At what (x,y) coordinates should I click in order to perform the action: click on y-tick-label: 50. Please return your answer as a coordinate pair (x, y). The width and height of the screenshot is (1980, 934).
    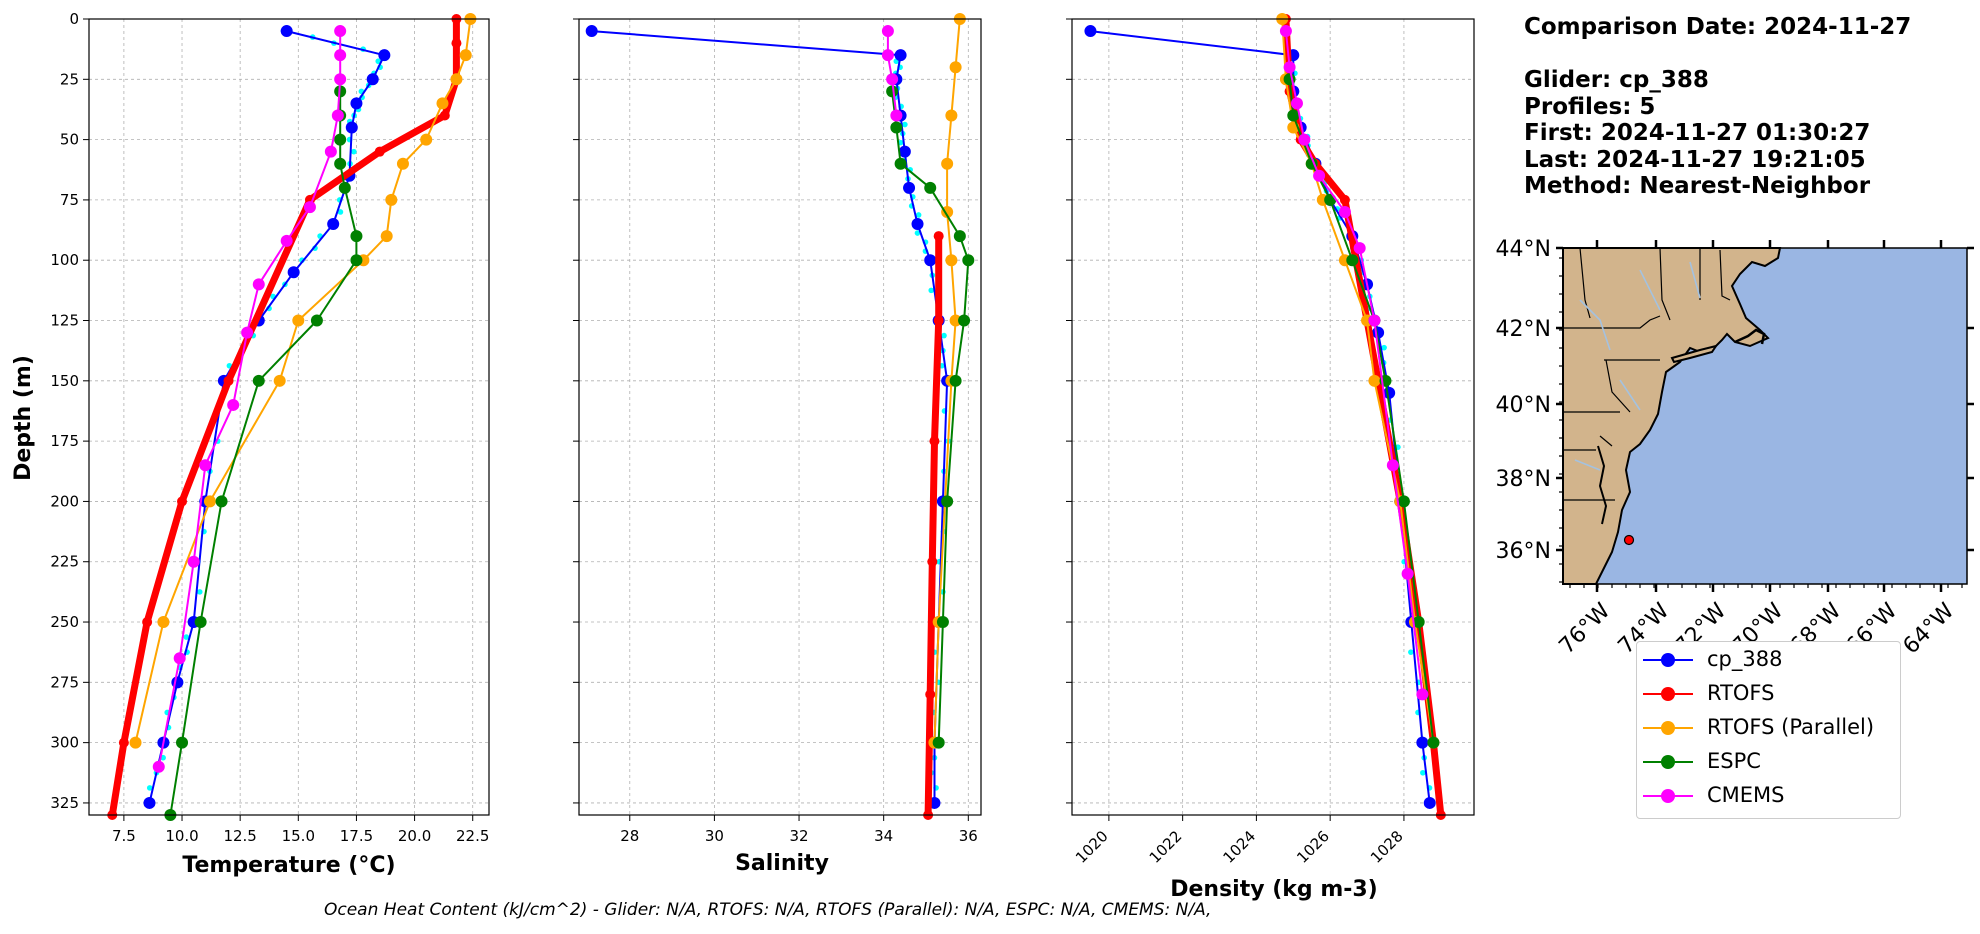
    Looking at the image, I should click on (69, 140).